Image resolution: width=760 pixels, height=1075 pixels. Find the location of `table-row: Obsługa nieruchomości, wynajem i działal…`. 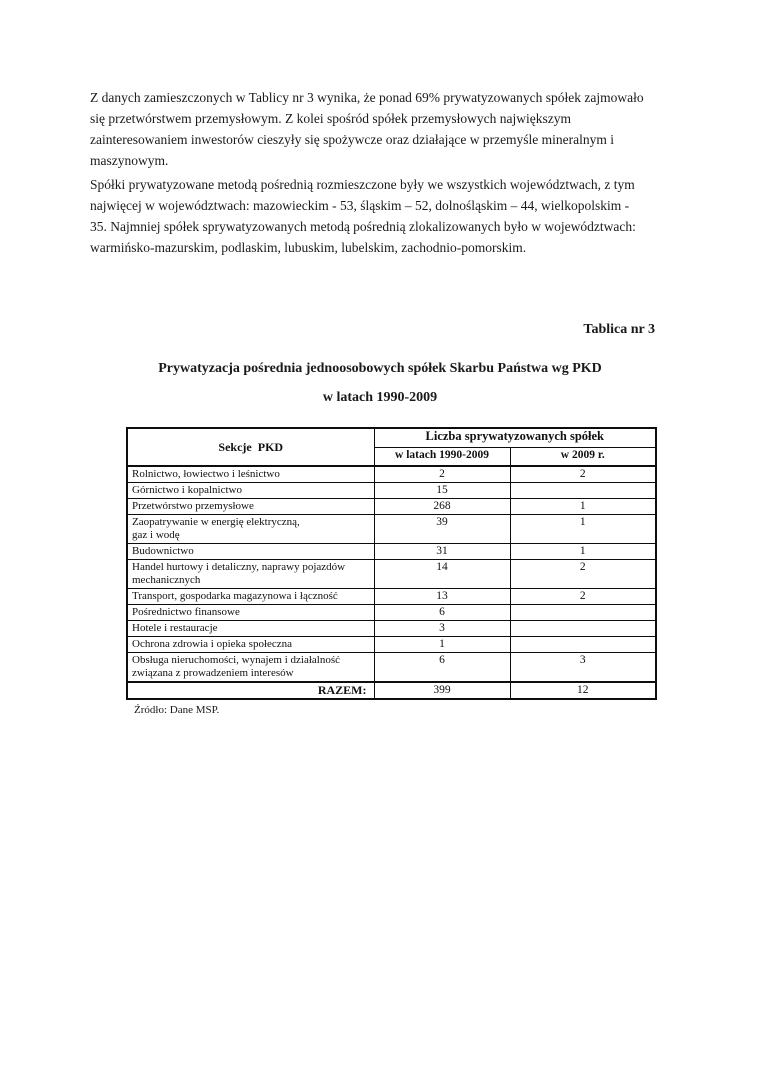

table-row: Obsługa nieruchomości, wynajem i działal… is located at coordinates (391, 667).